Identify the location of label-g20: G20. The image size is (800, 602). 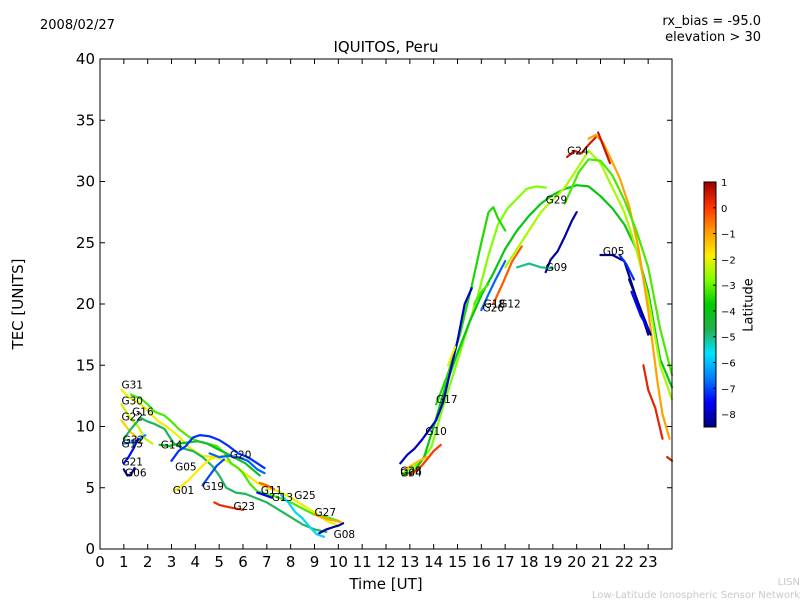
(241, 455).